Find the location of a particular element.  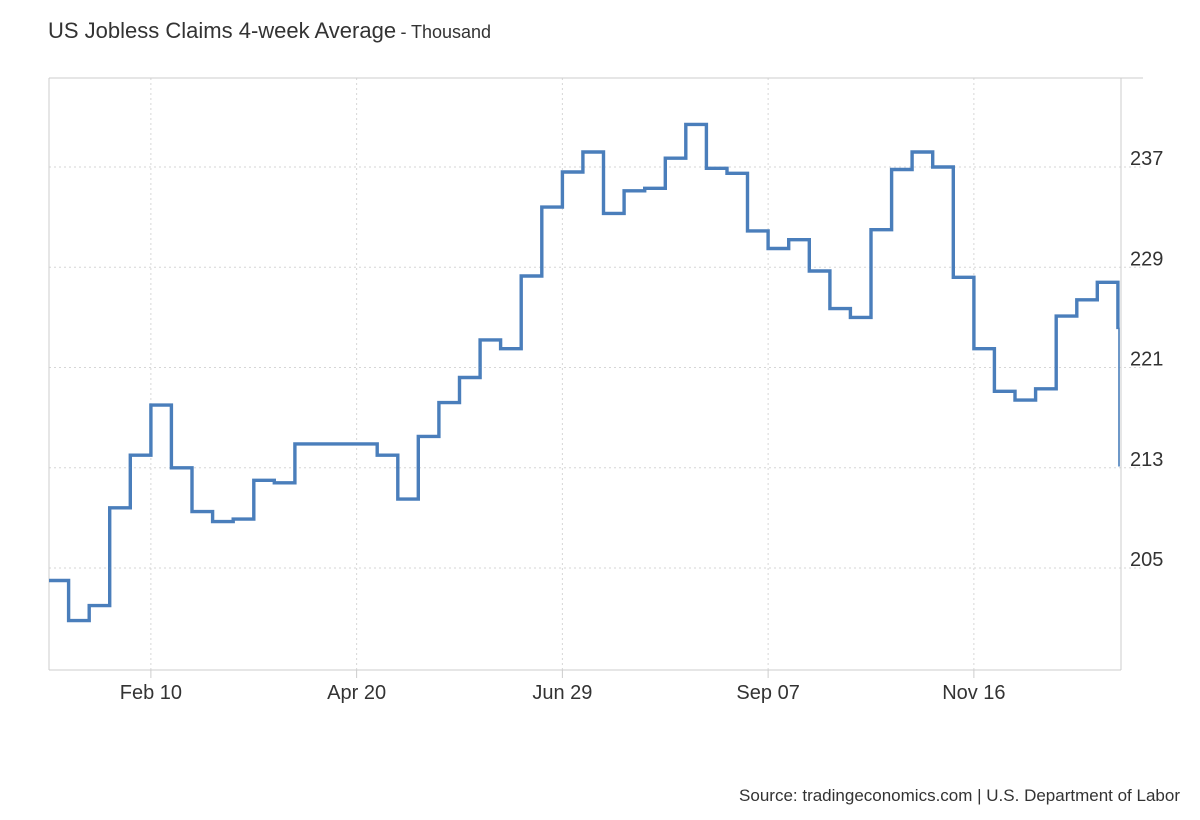

y-tick-label: 237 is located at coordinates (1146, 159).